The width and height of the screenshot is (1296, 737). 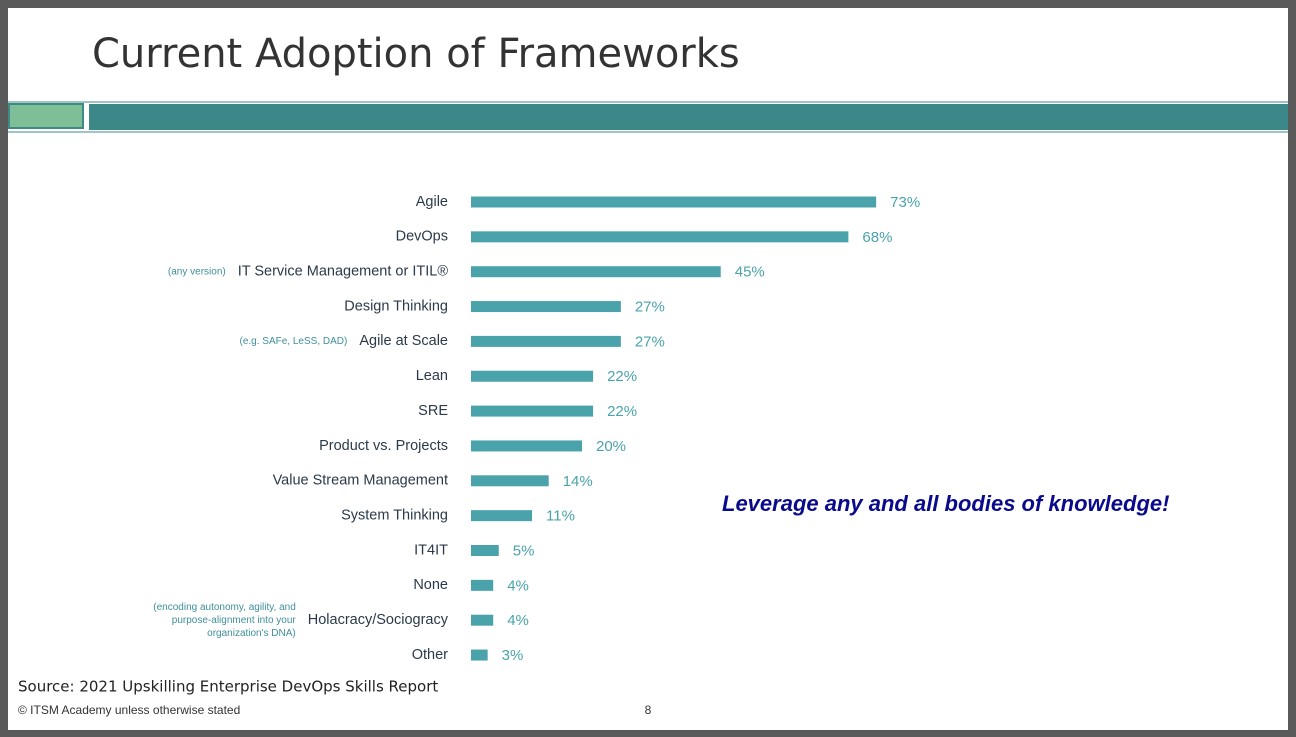 What do you see at coordinates (197, 271) in the screenshot?
I see `category-note: (any version)` at bounding box center [197, 271].